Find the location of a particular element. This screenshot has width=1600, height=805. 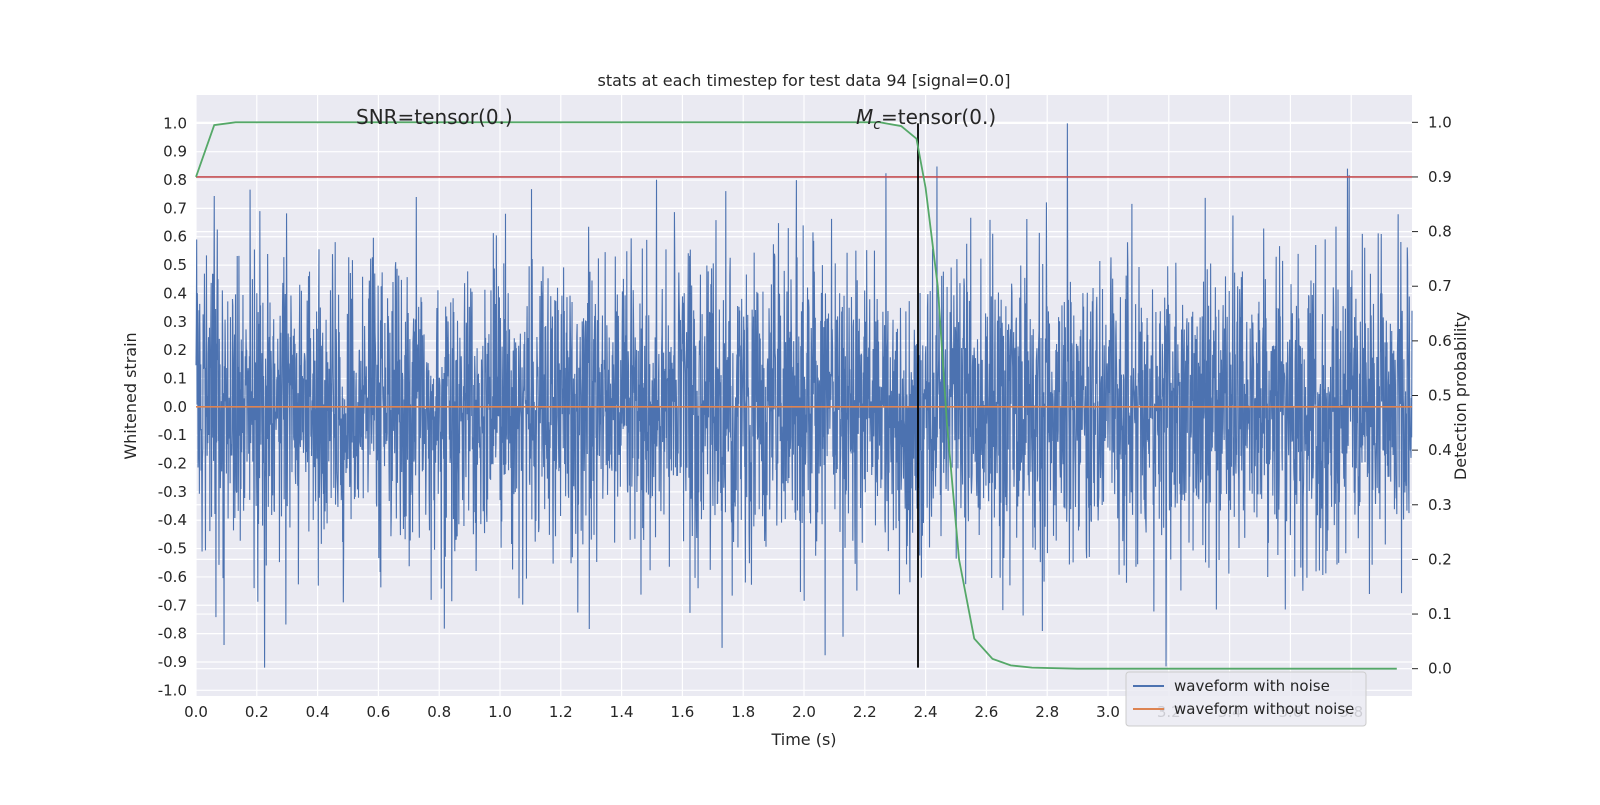

y-axis-right-label: Detection probability is located at coordinates (1460, 396).